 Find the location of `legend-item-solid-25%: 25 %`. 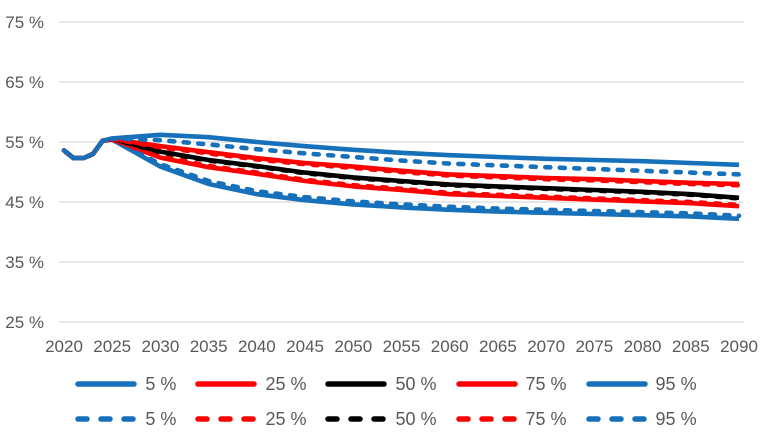

legend-item-solid-25%: 25 % is located at coordinates (250, 384).